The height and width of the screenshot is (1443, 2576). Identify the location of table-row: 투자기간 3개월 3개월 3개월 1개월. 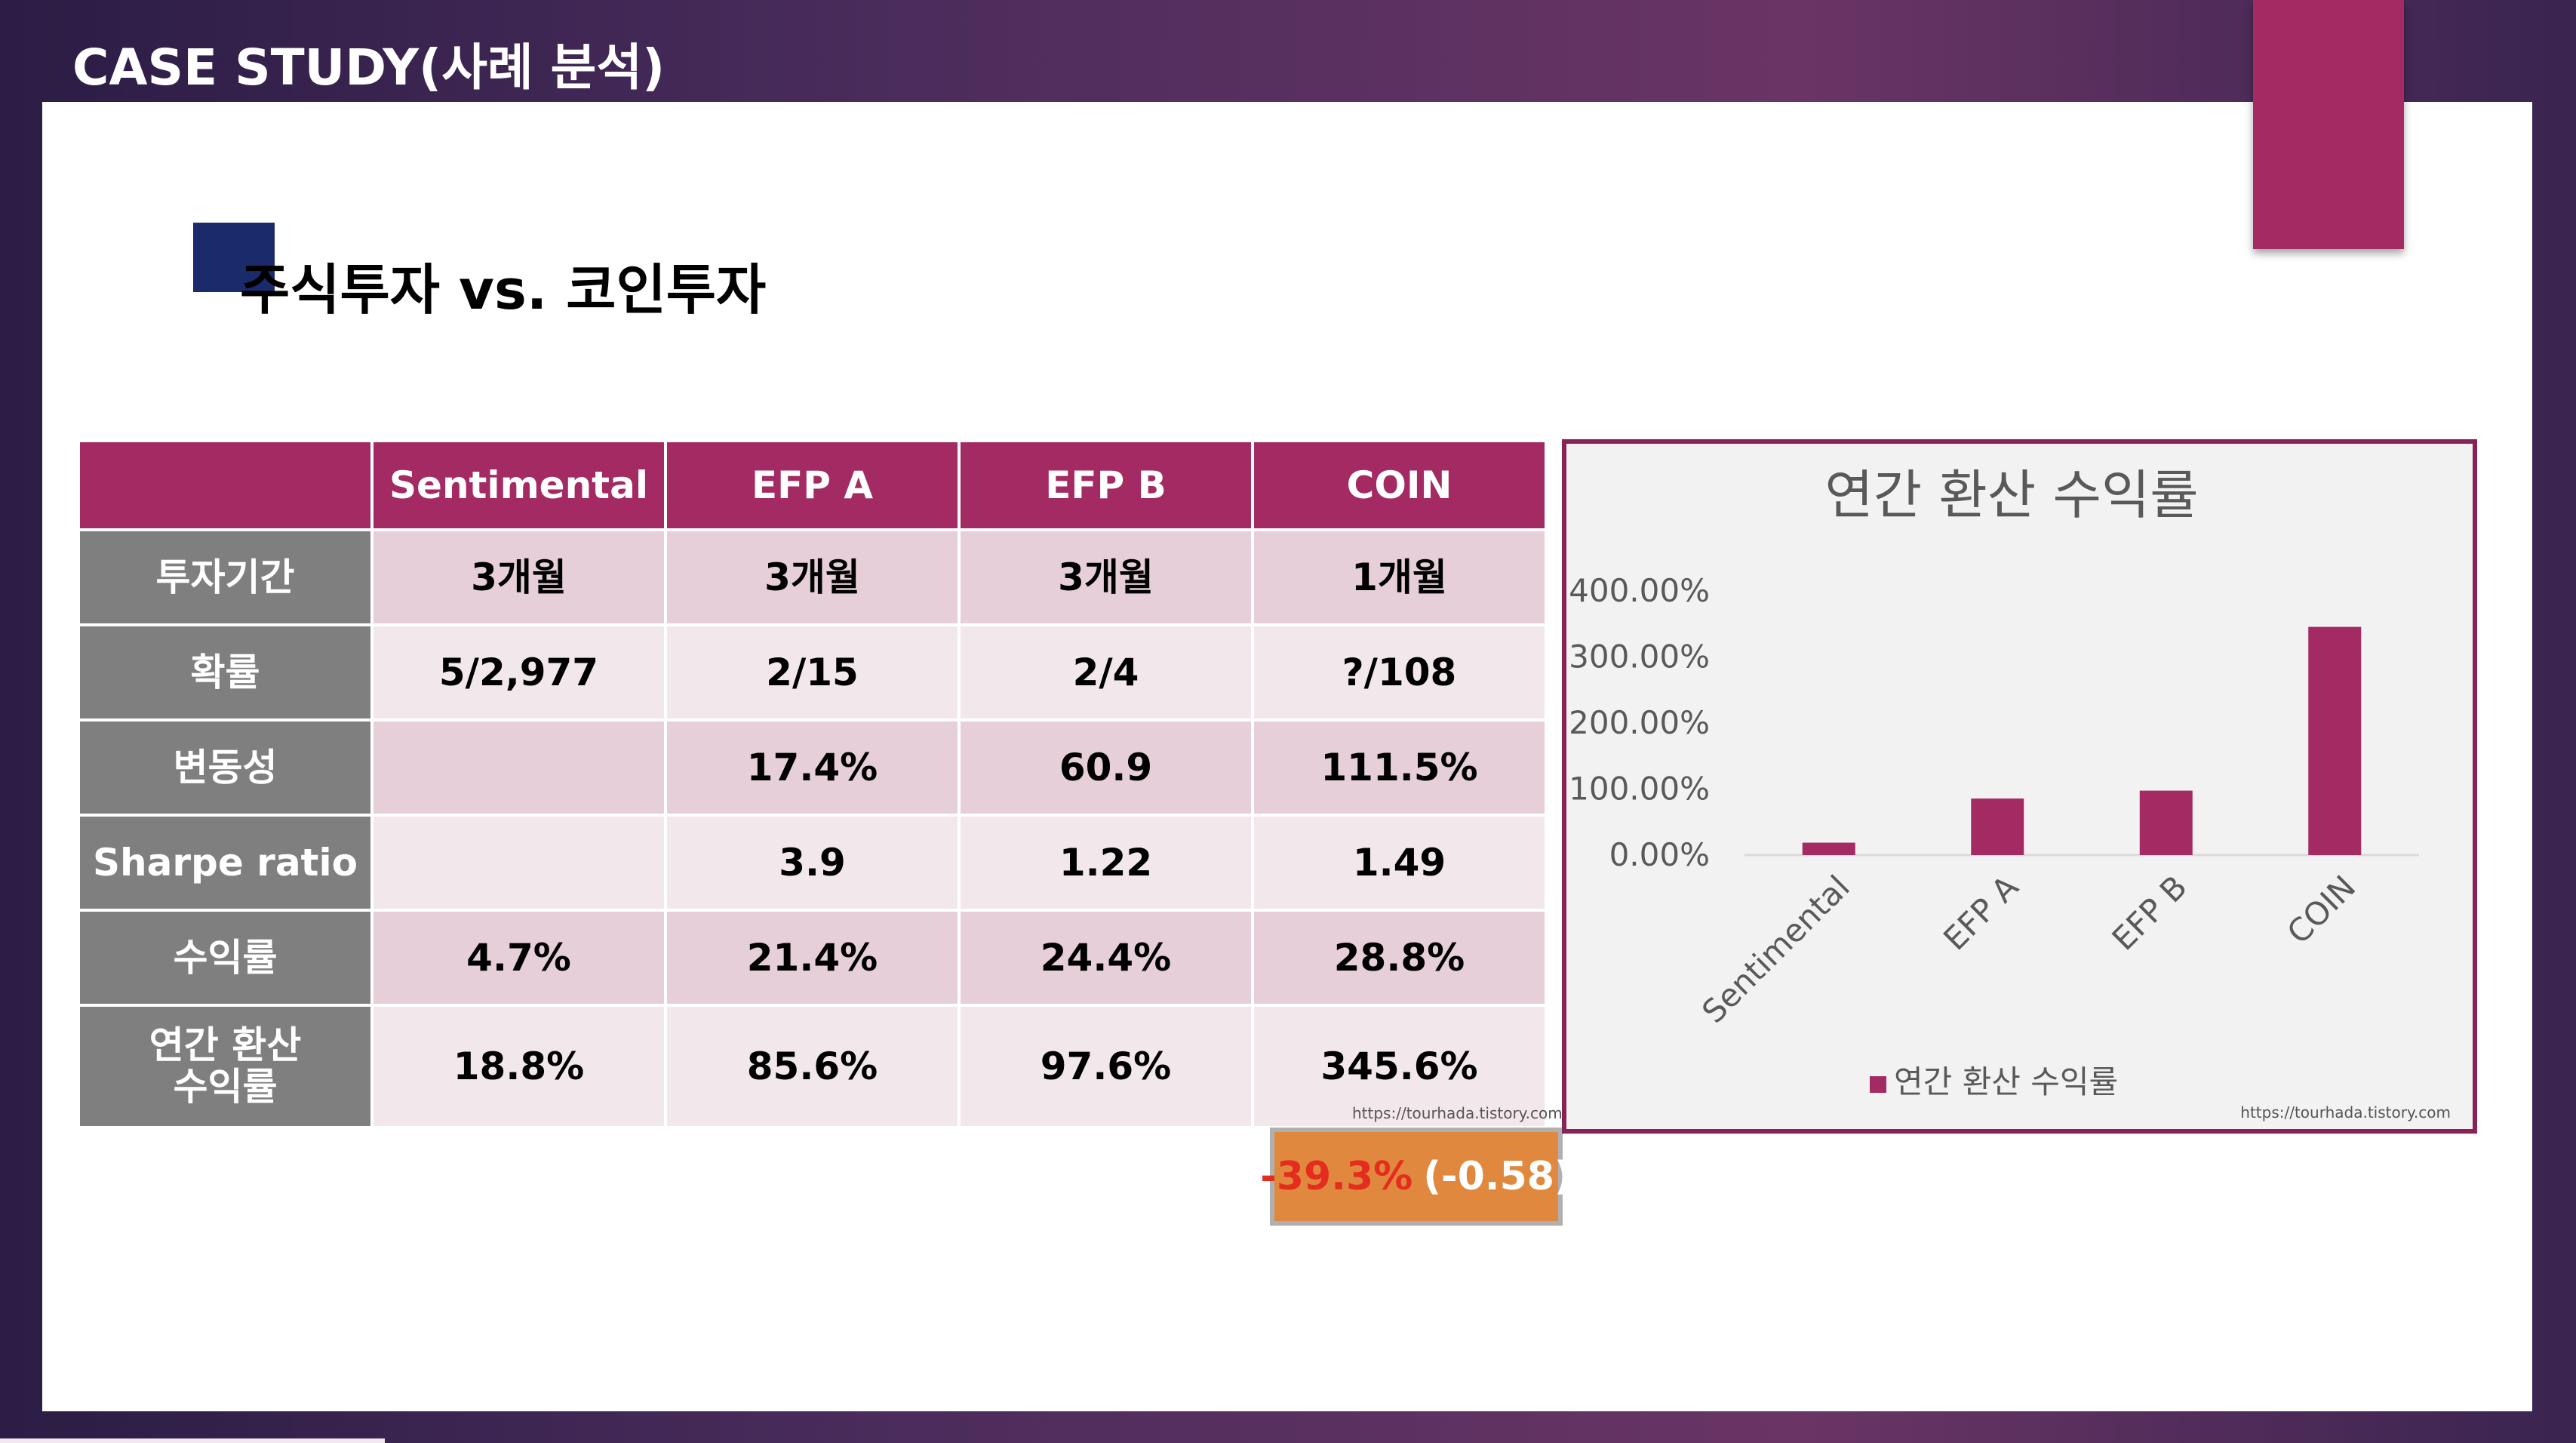
(812, 577).